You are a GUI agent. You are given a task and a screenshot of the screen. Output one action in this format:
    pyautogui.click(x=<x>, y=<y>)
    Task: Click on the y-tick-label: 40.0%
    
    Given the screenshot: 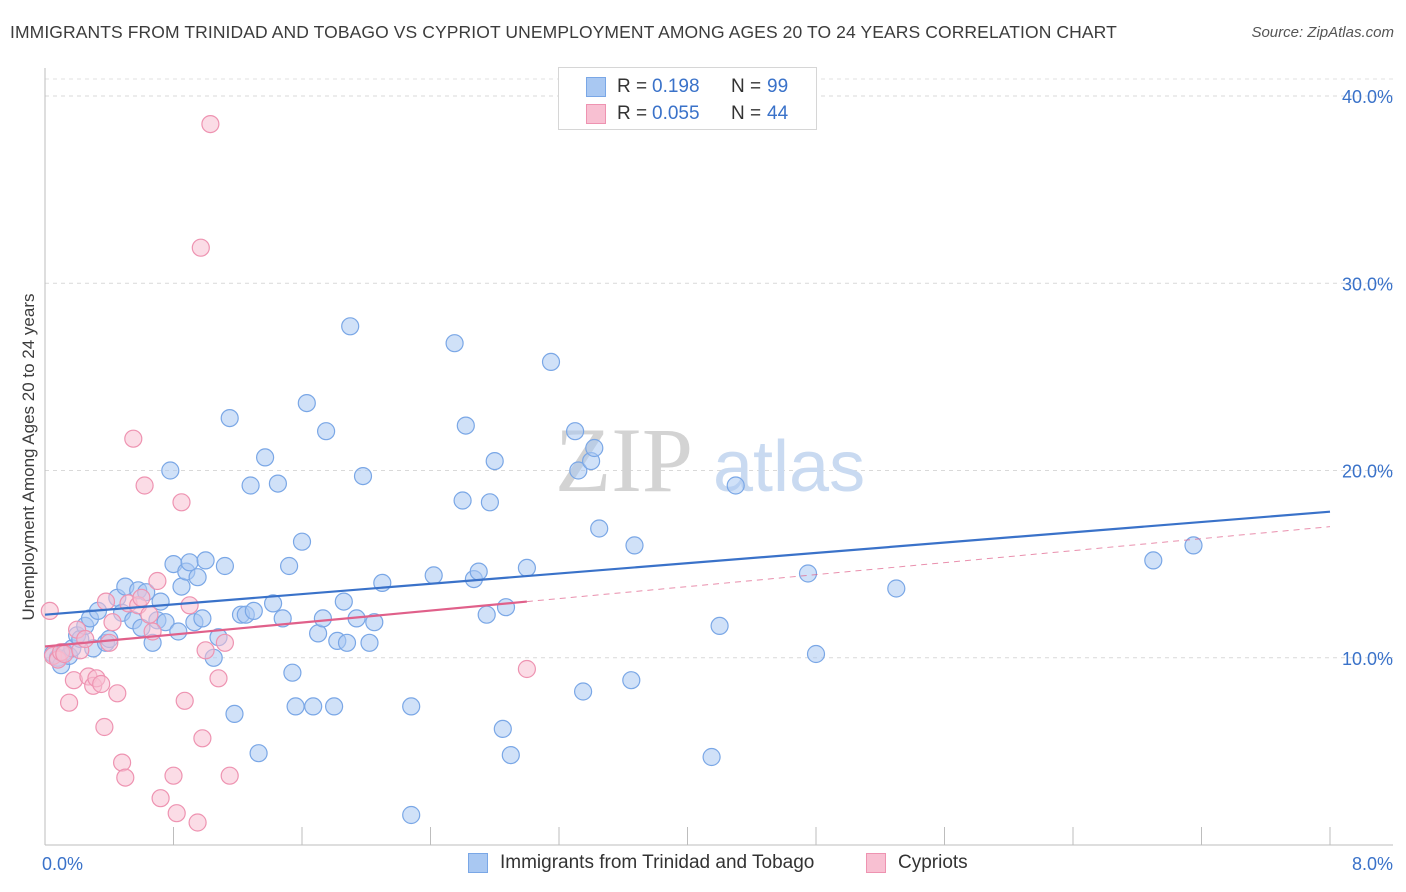 What is the action you would take?
    pyautogui.click(x=1367, y=97)
    